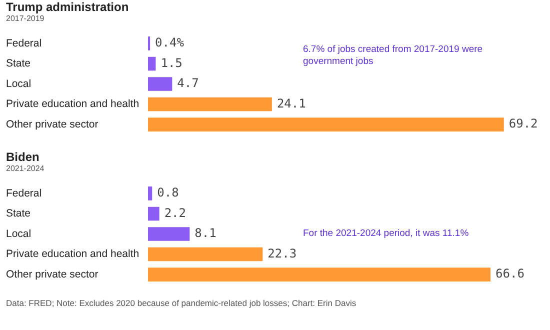 The width and height of the screenshot is (550, 330). Describe the element at coordinates (171, 63) in the screenshot. I see `data-label: 1.5` at that location.